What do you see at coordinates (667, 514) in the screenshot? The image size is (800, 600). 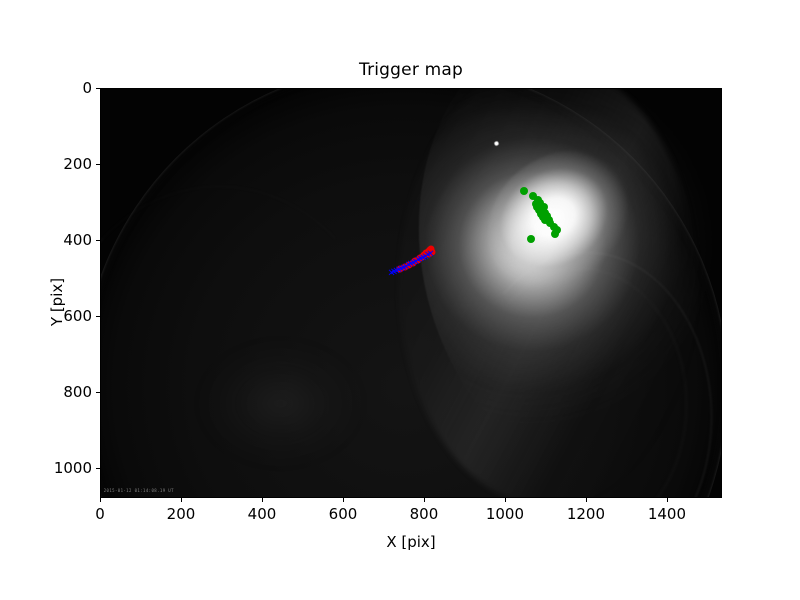 I see `x-axis-tick-label: 1400` at bounding box center [667, 514].